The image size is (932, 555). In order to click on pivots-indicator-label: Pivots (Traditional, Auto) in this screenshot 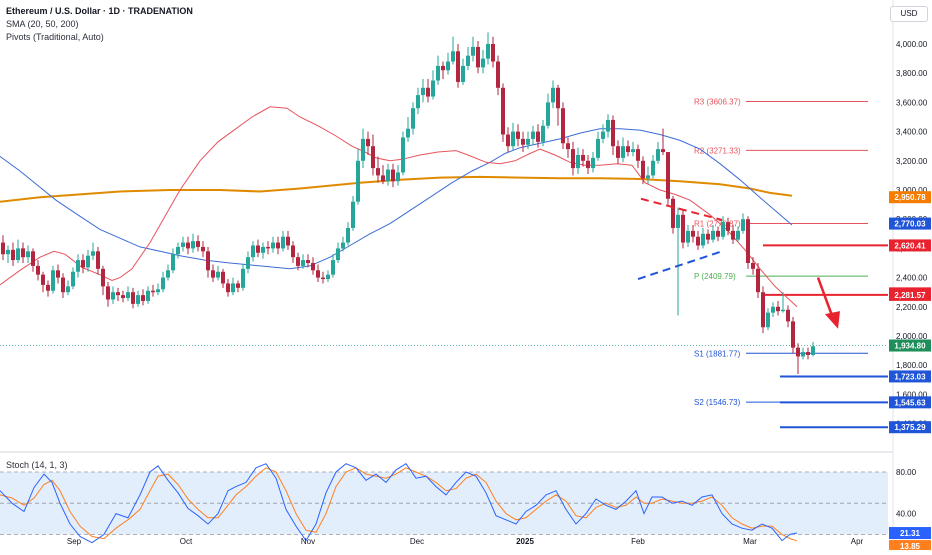, I will do `click(55, 37)`.